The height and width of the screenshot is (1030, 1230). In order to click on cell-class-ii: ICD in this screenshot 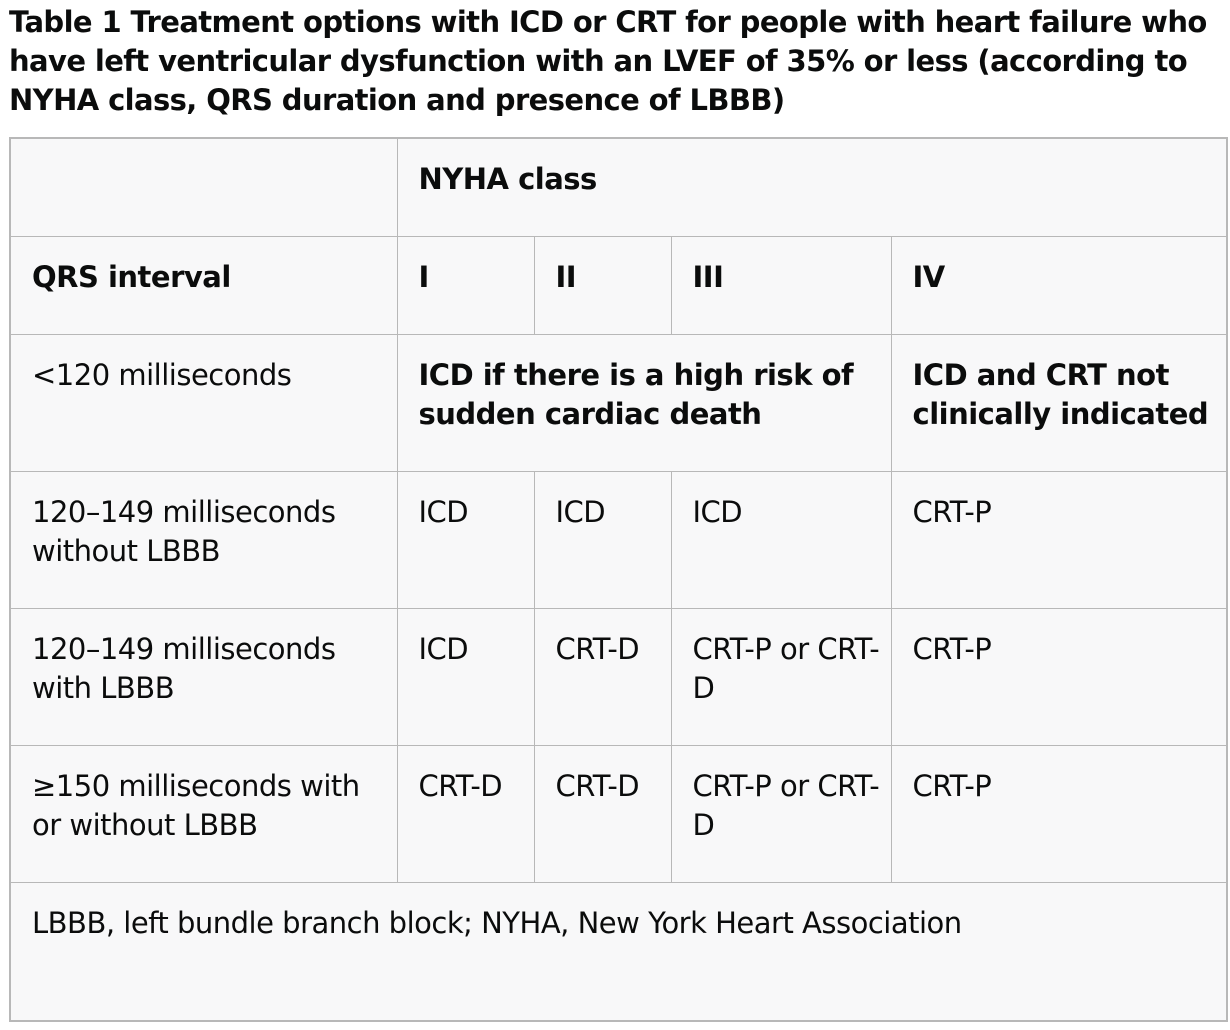, I will do `click(602, 539)`.